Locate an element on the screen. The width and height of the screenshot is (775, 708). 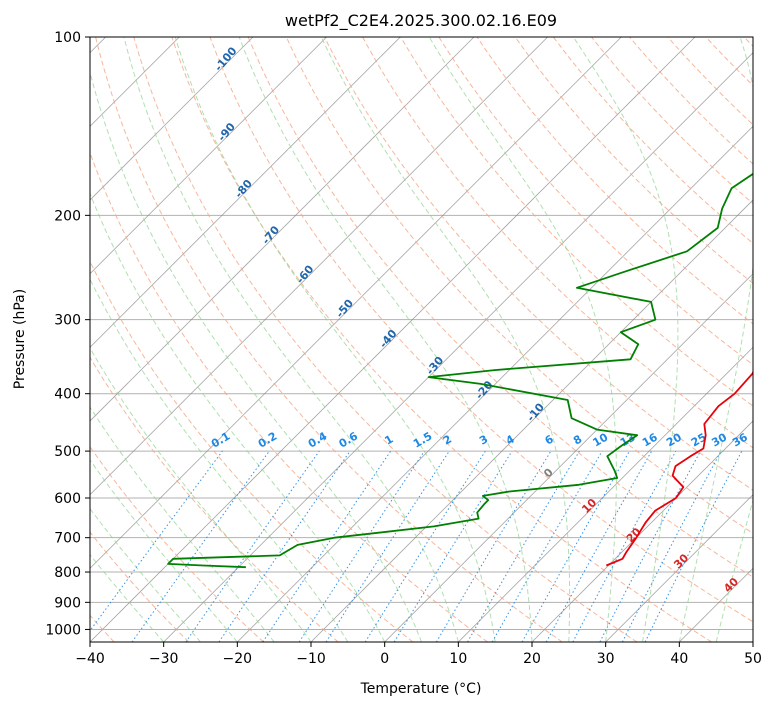
x-tick-label: 50 is located at coordinates (753, 659).